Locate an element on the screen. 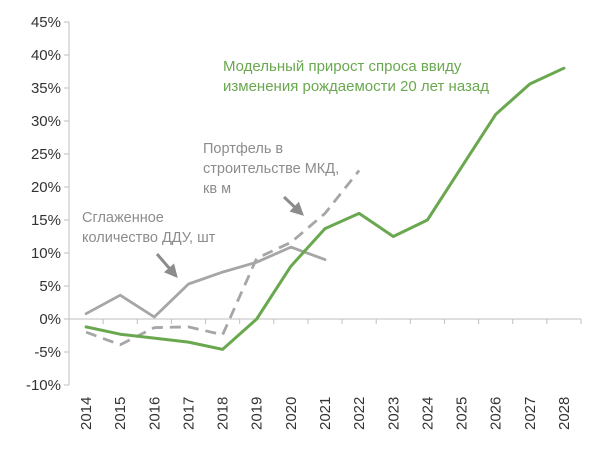 The height and width of the screenshot is (449, 603). annotation-portfolio-line-2: строительстве МКД, is located at coordinates (271, 169).